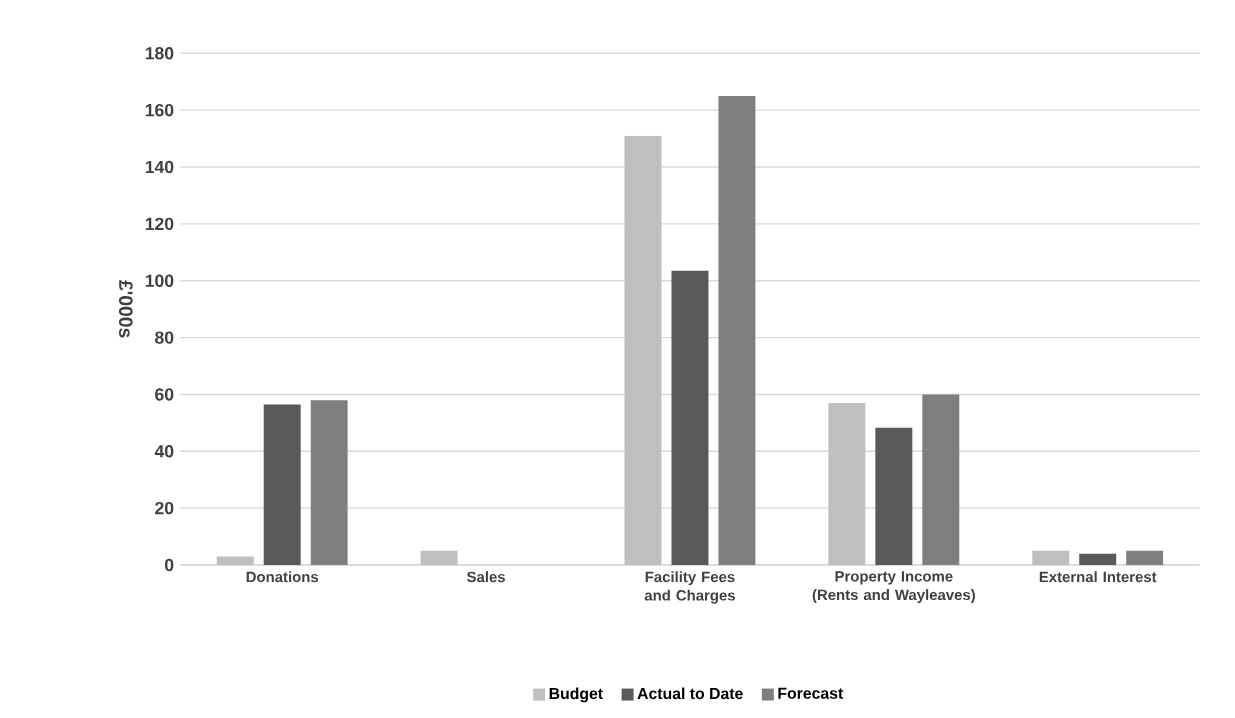 The width and height of the screenshot is (1235, 718). What do you see at coordinates (164, 337) in the screenshot?
I see `y-tick-label: 80` at bounding box center [164, 337].